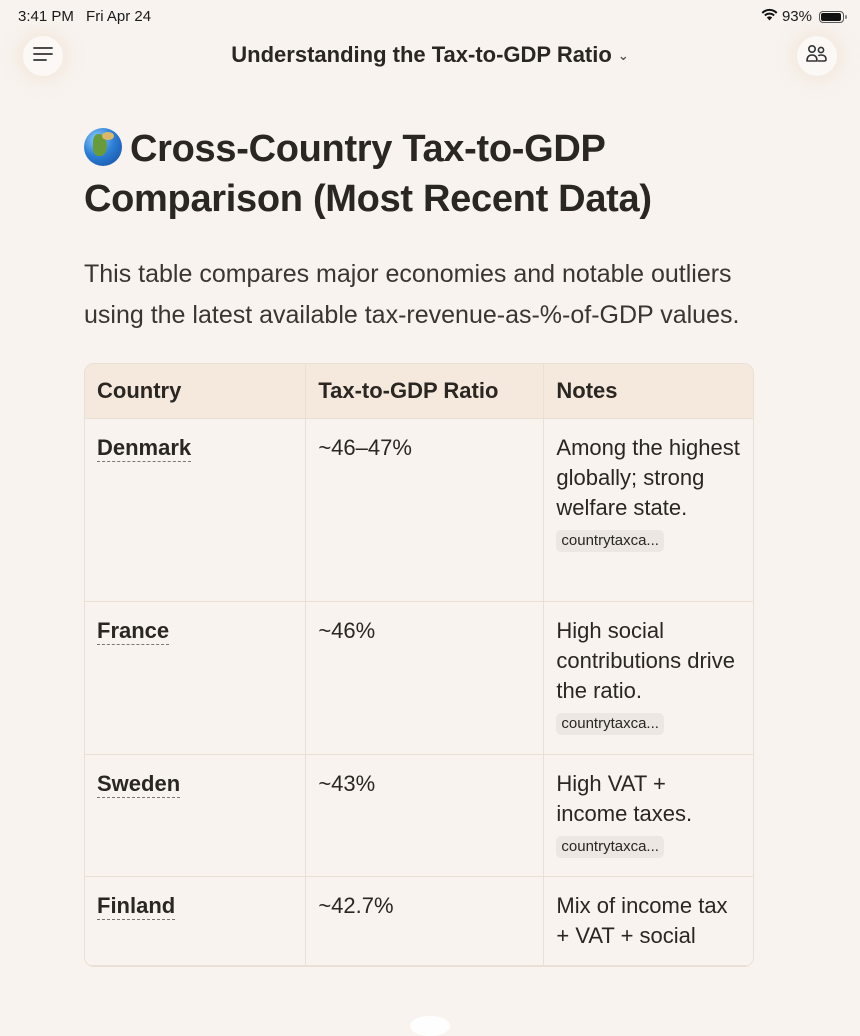 This screenshot has height=1036, width=860. I want to click on column-header-country: Country, so click(196, 391).